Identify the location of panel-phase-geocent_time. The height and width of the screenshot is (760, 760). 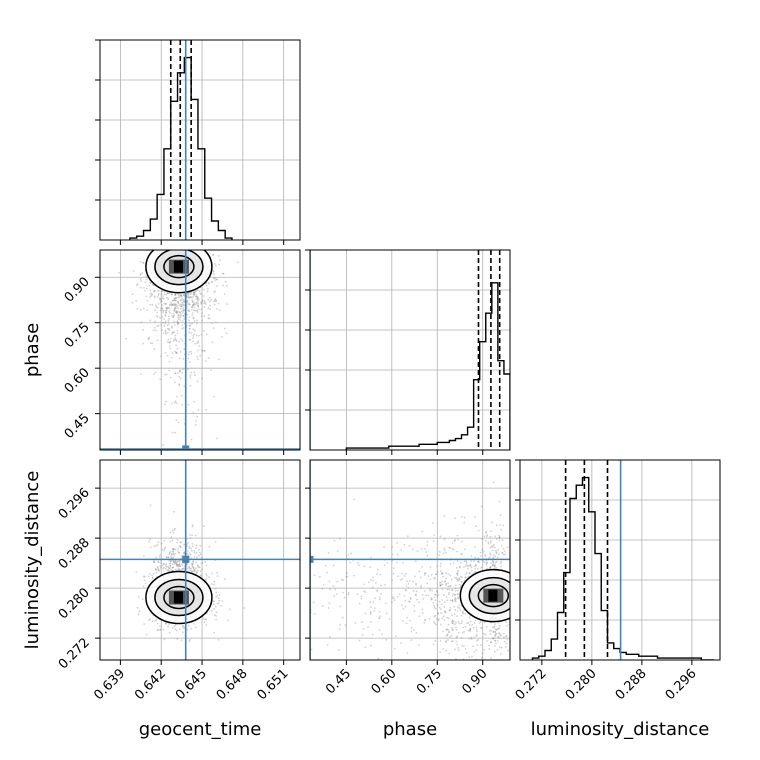
(200, 350).